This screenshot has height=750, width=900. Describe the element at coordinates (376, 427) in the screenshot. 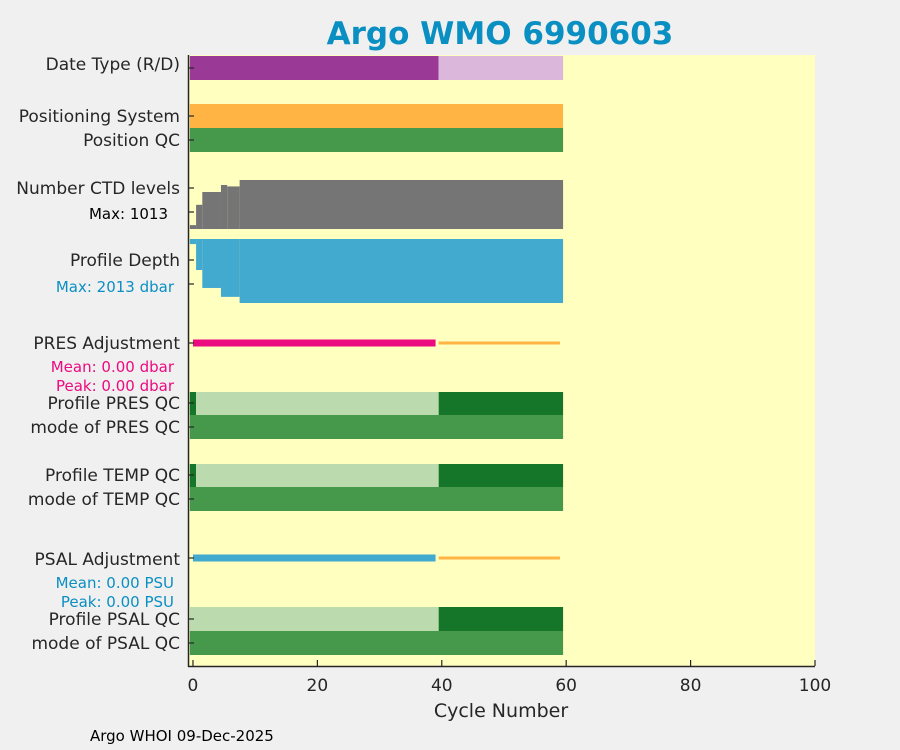

I see `pres-mode-segment` at that location.